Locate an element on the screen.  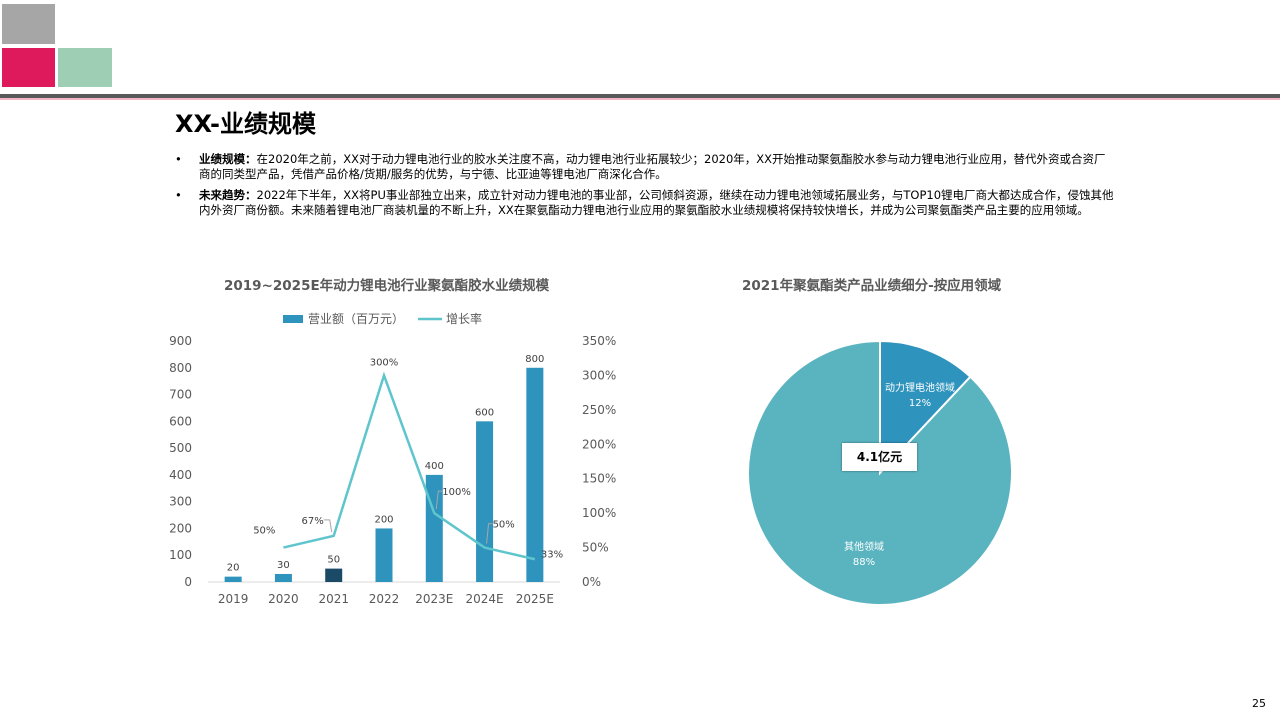
y-axis-tick-label: 0 is located at coordinates (188, 582).